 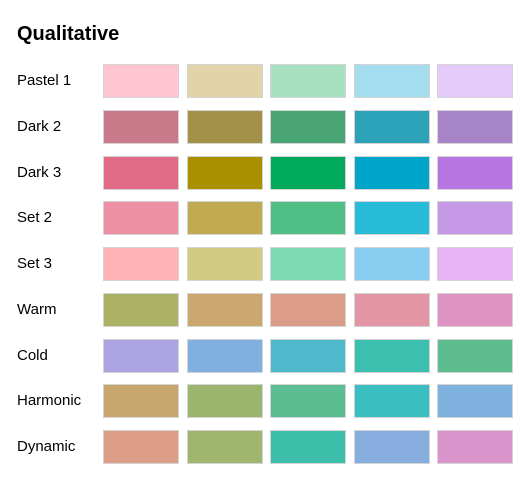 What do you see at coordinates (35, 263) in the screenshot?
I see `palette-label: Set 3` at bounding box center [35, 263].